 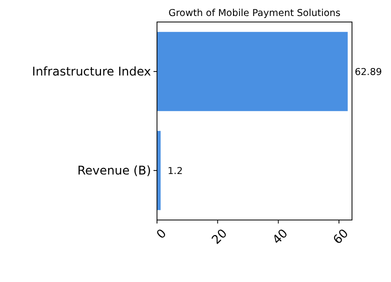 What do you see at coordinates (368, 72) in the screenshot?
I see `data-label: 62.89` at bounding box center [368, 72].